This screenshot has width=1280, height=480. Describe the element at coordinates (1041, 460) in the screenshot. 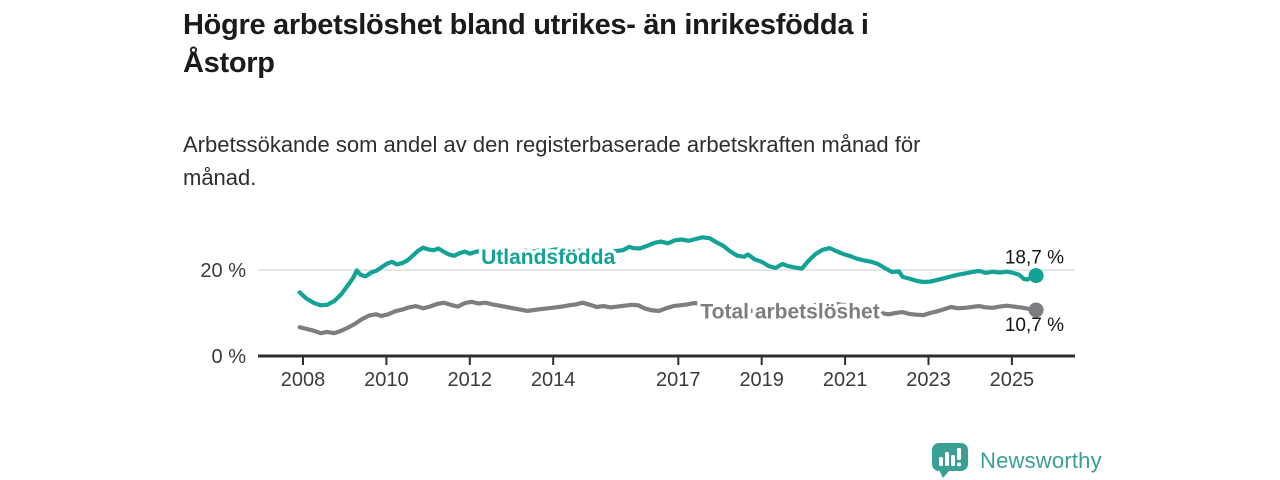

I see `newsworthy-brand-text: Newsworthy` at that location.